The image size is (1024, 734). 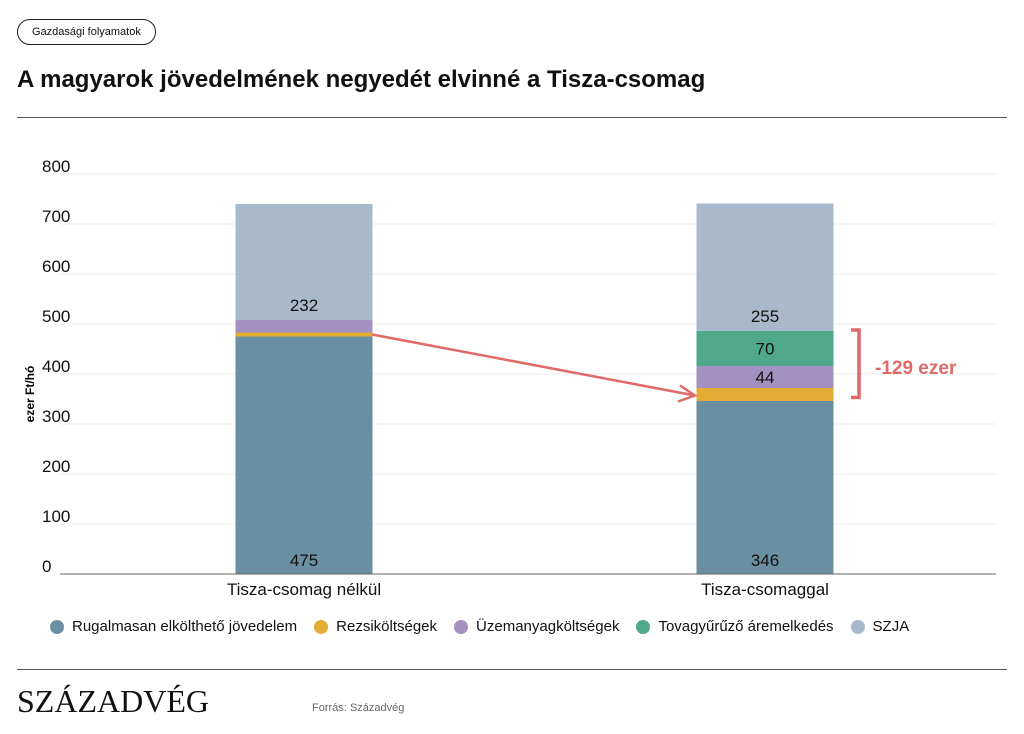 What do you see at coordinates (916, 368) in the screenshot?
I see `annotation-label: -129 ezer` at bounding box center [916, 368].